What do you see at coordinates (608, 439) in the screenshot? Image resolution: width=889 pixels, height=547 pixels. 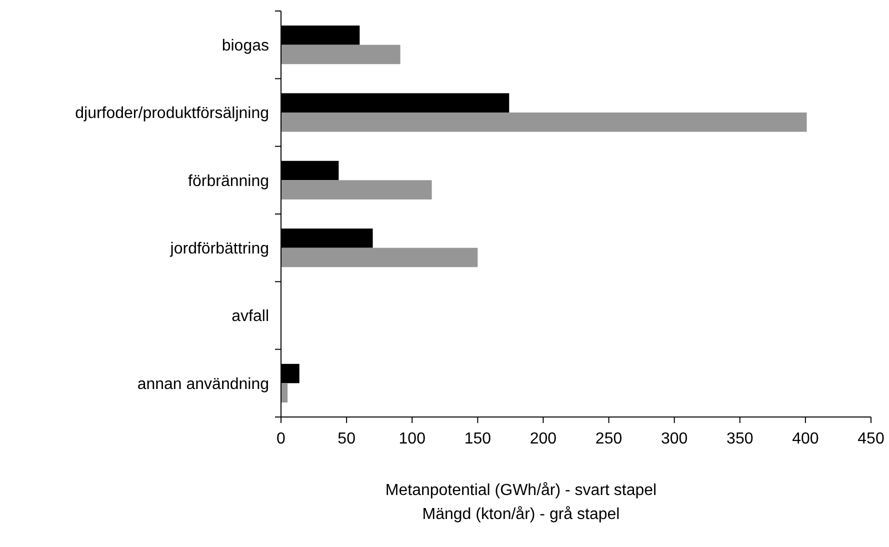 I see `x-tick-label: 250` at bounding box center [608, 439].